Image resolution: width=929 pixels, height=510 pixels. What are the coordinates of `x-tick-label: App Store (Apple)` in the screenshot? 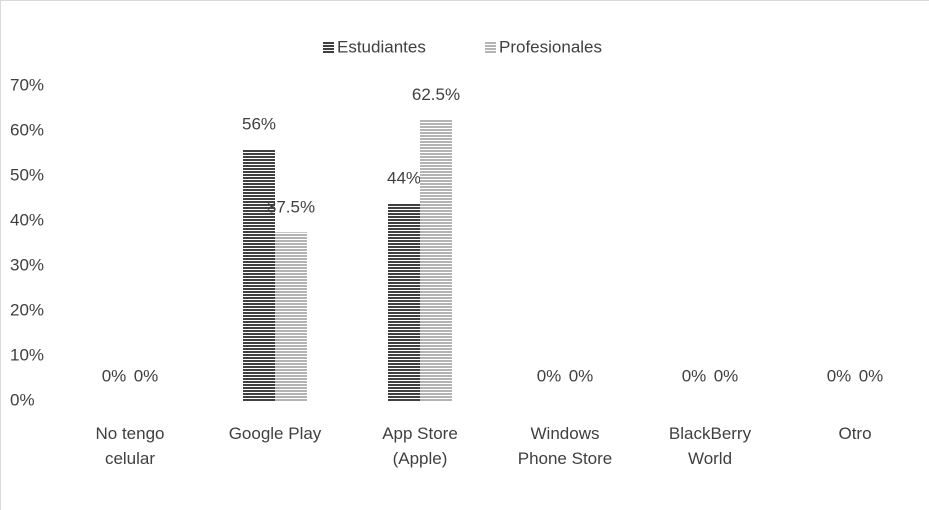 It's located at (420, 446).